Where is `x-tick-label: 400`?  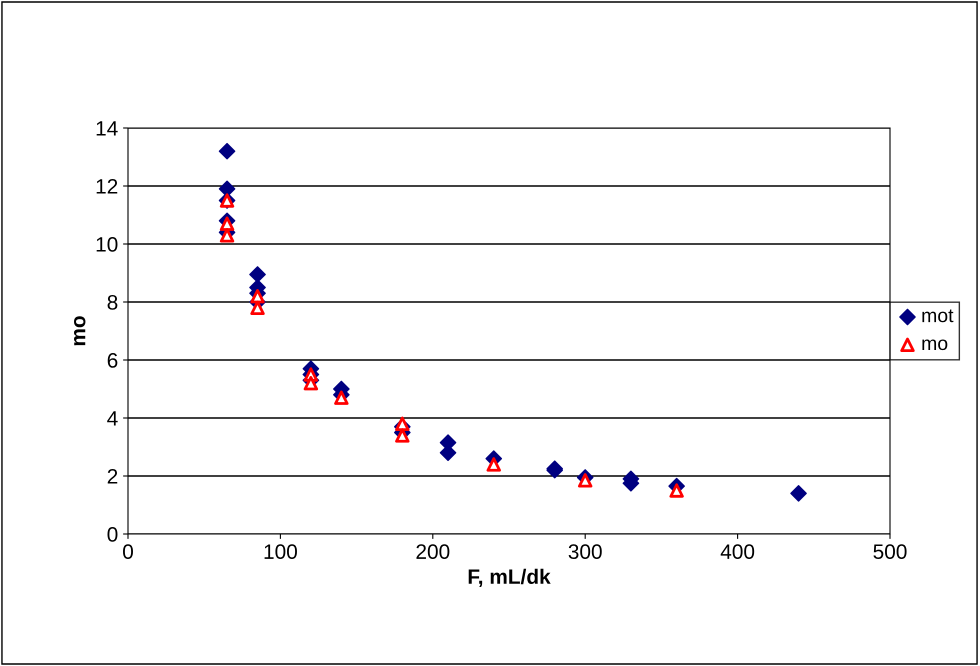
x-tick-label: 400 is located at coordinates (737, 552).